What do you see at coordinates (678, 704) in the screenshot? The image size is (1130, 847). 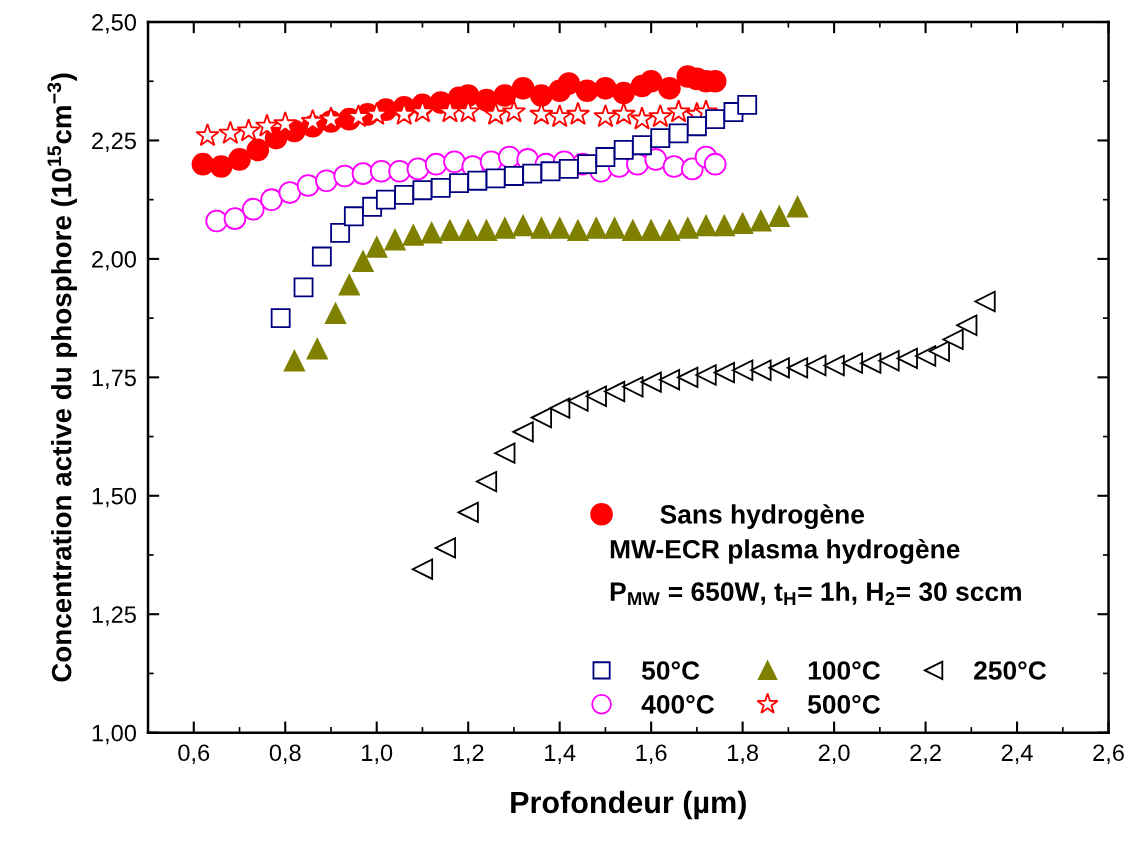 I see `legend-label: 400°C` at bounding box center [678, 704].